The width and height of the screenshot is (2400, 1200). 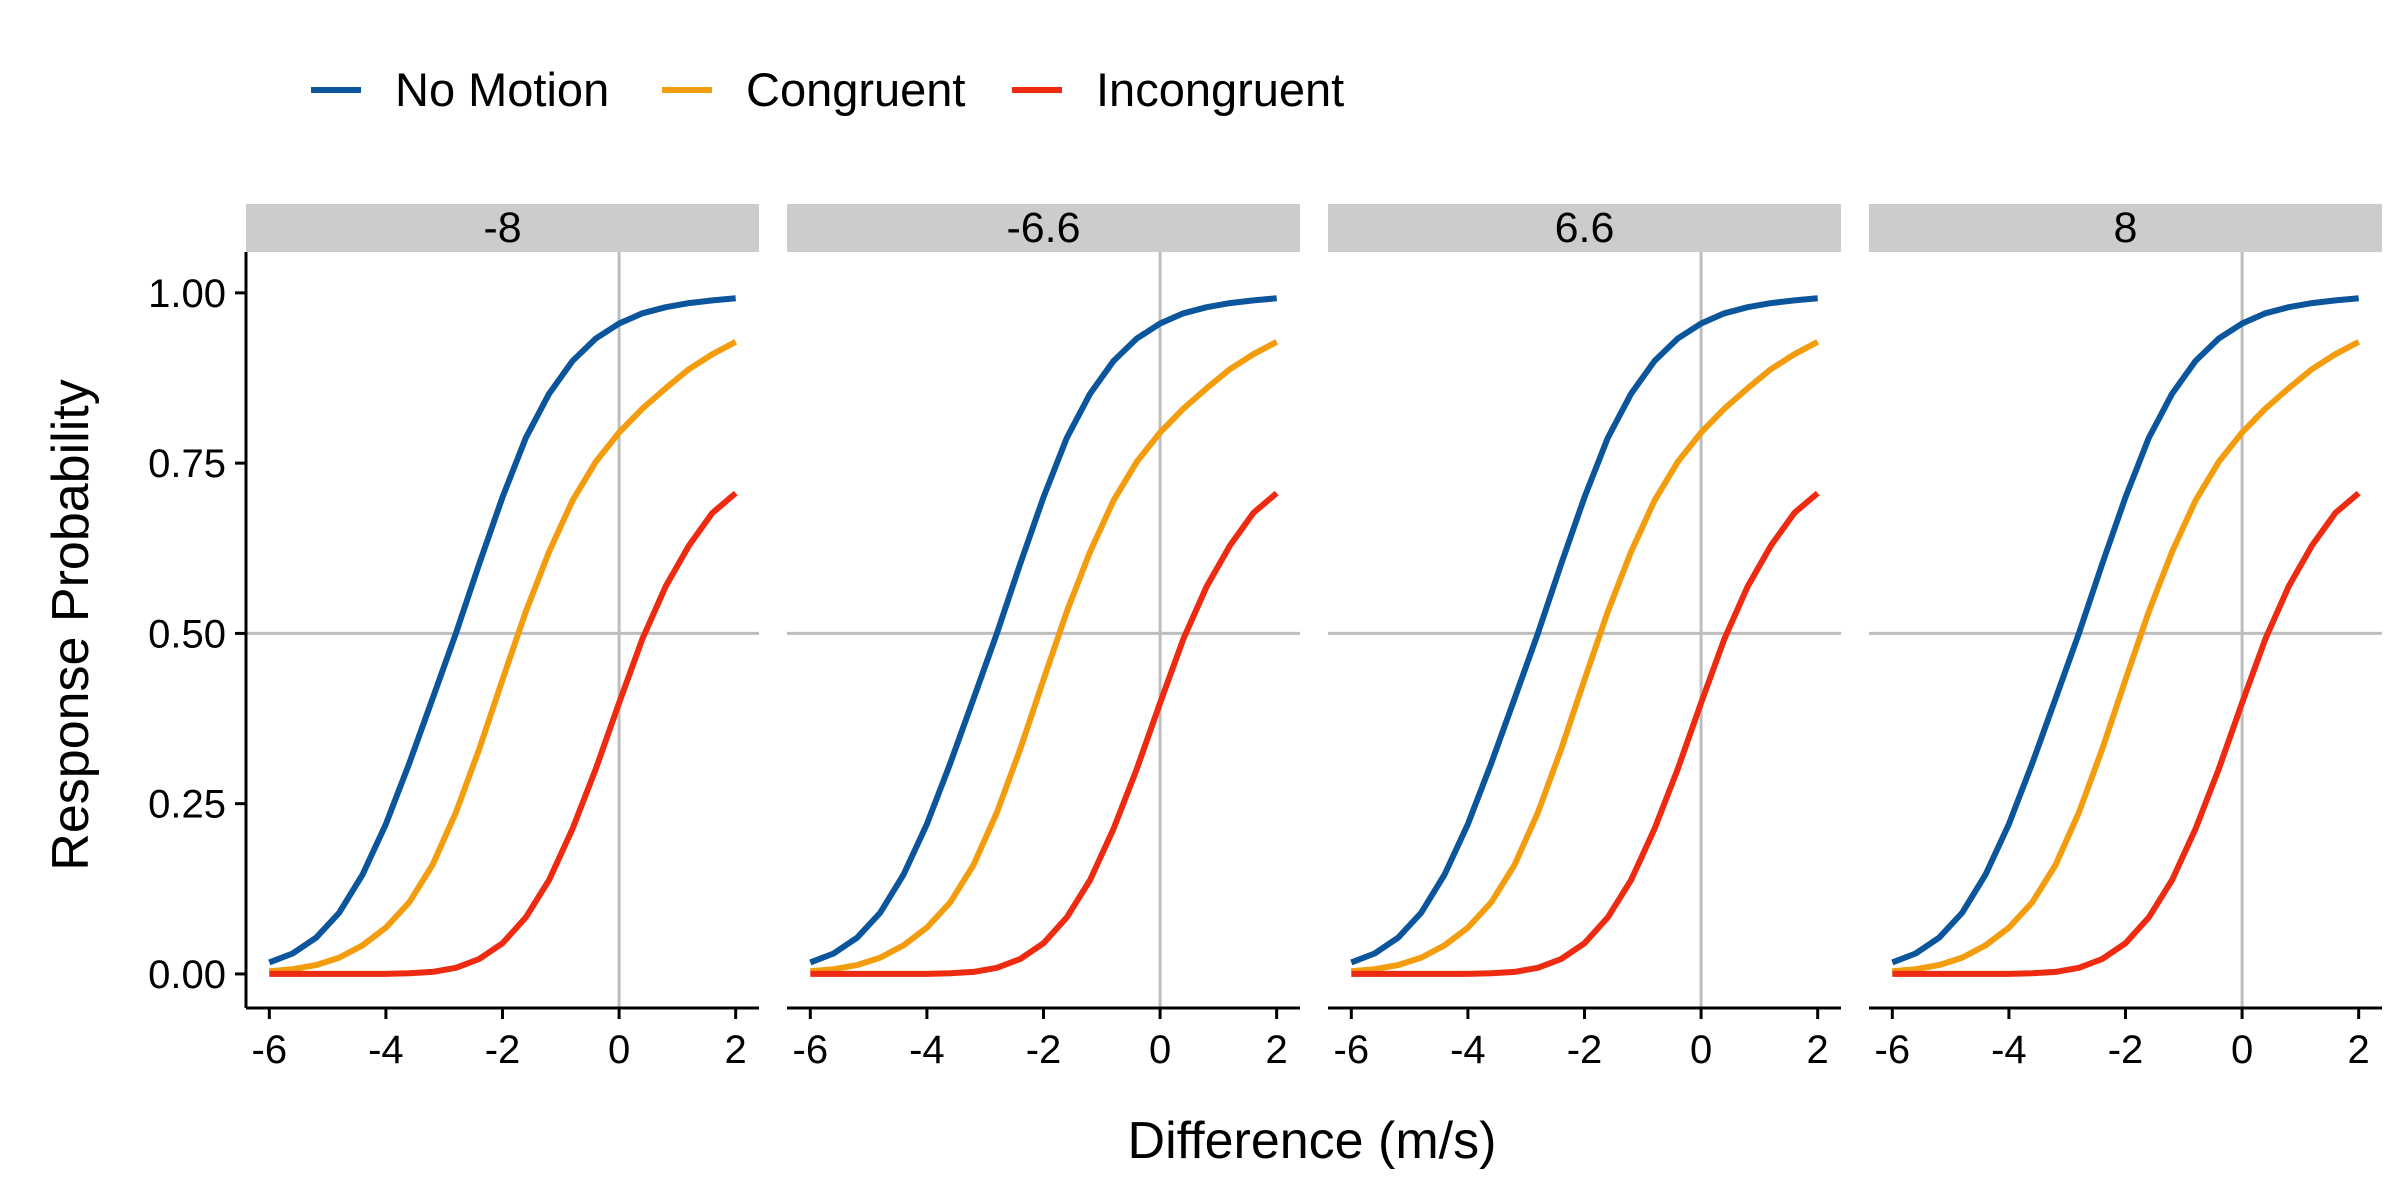 What do you see at coordinates (187, 464) in the screenshot?
I see `y-tick-label: 0.75` at bounding box center [187, 464].